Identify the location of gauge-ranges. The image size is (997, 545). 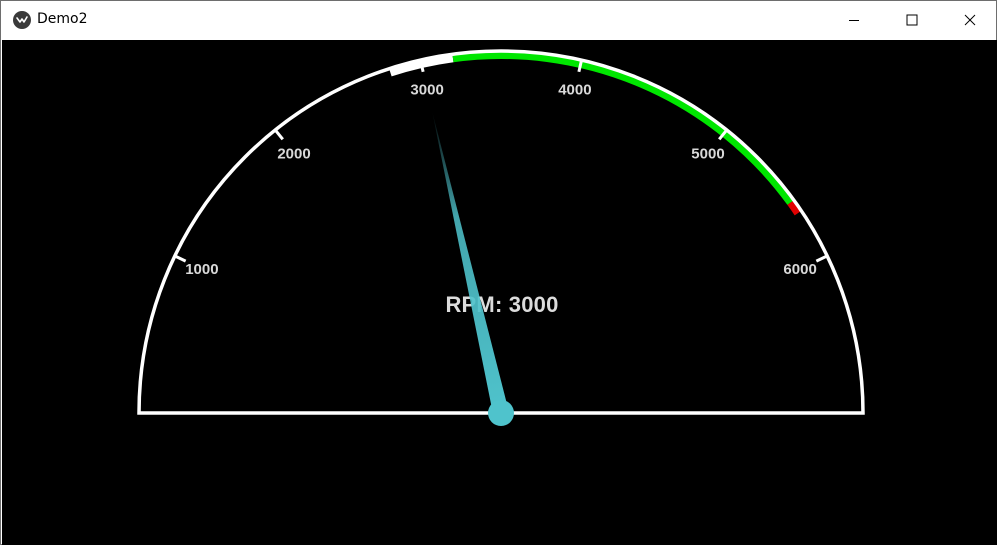
(595, 133).